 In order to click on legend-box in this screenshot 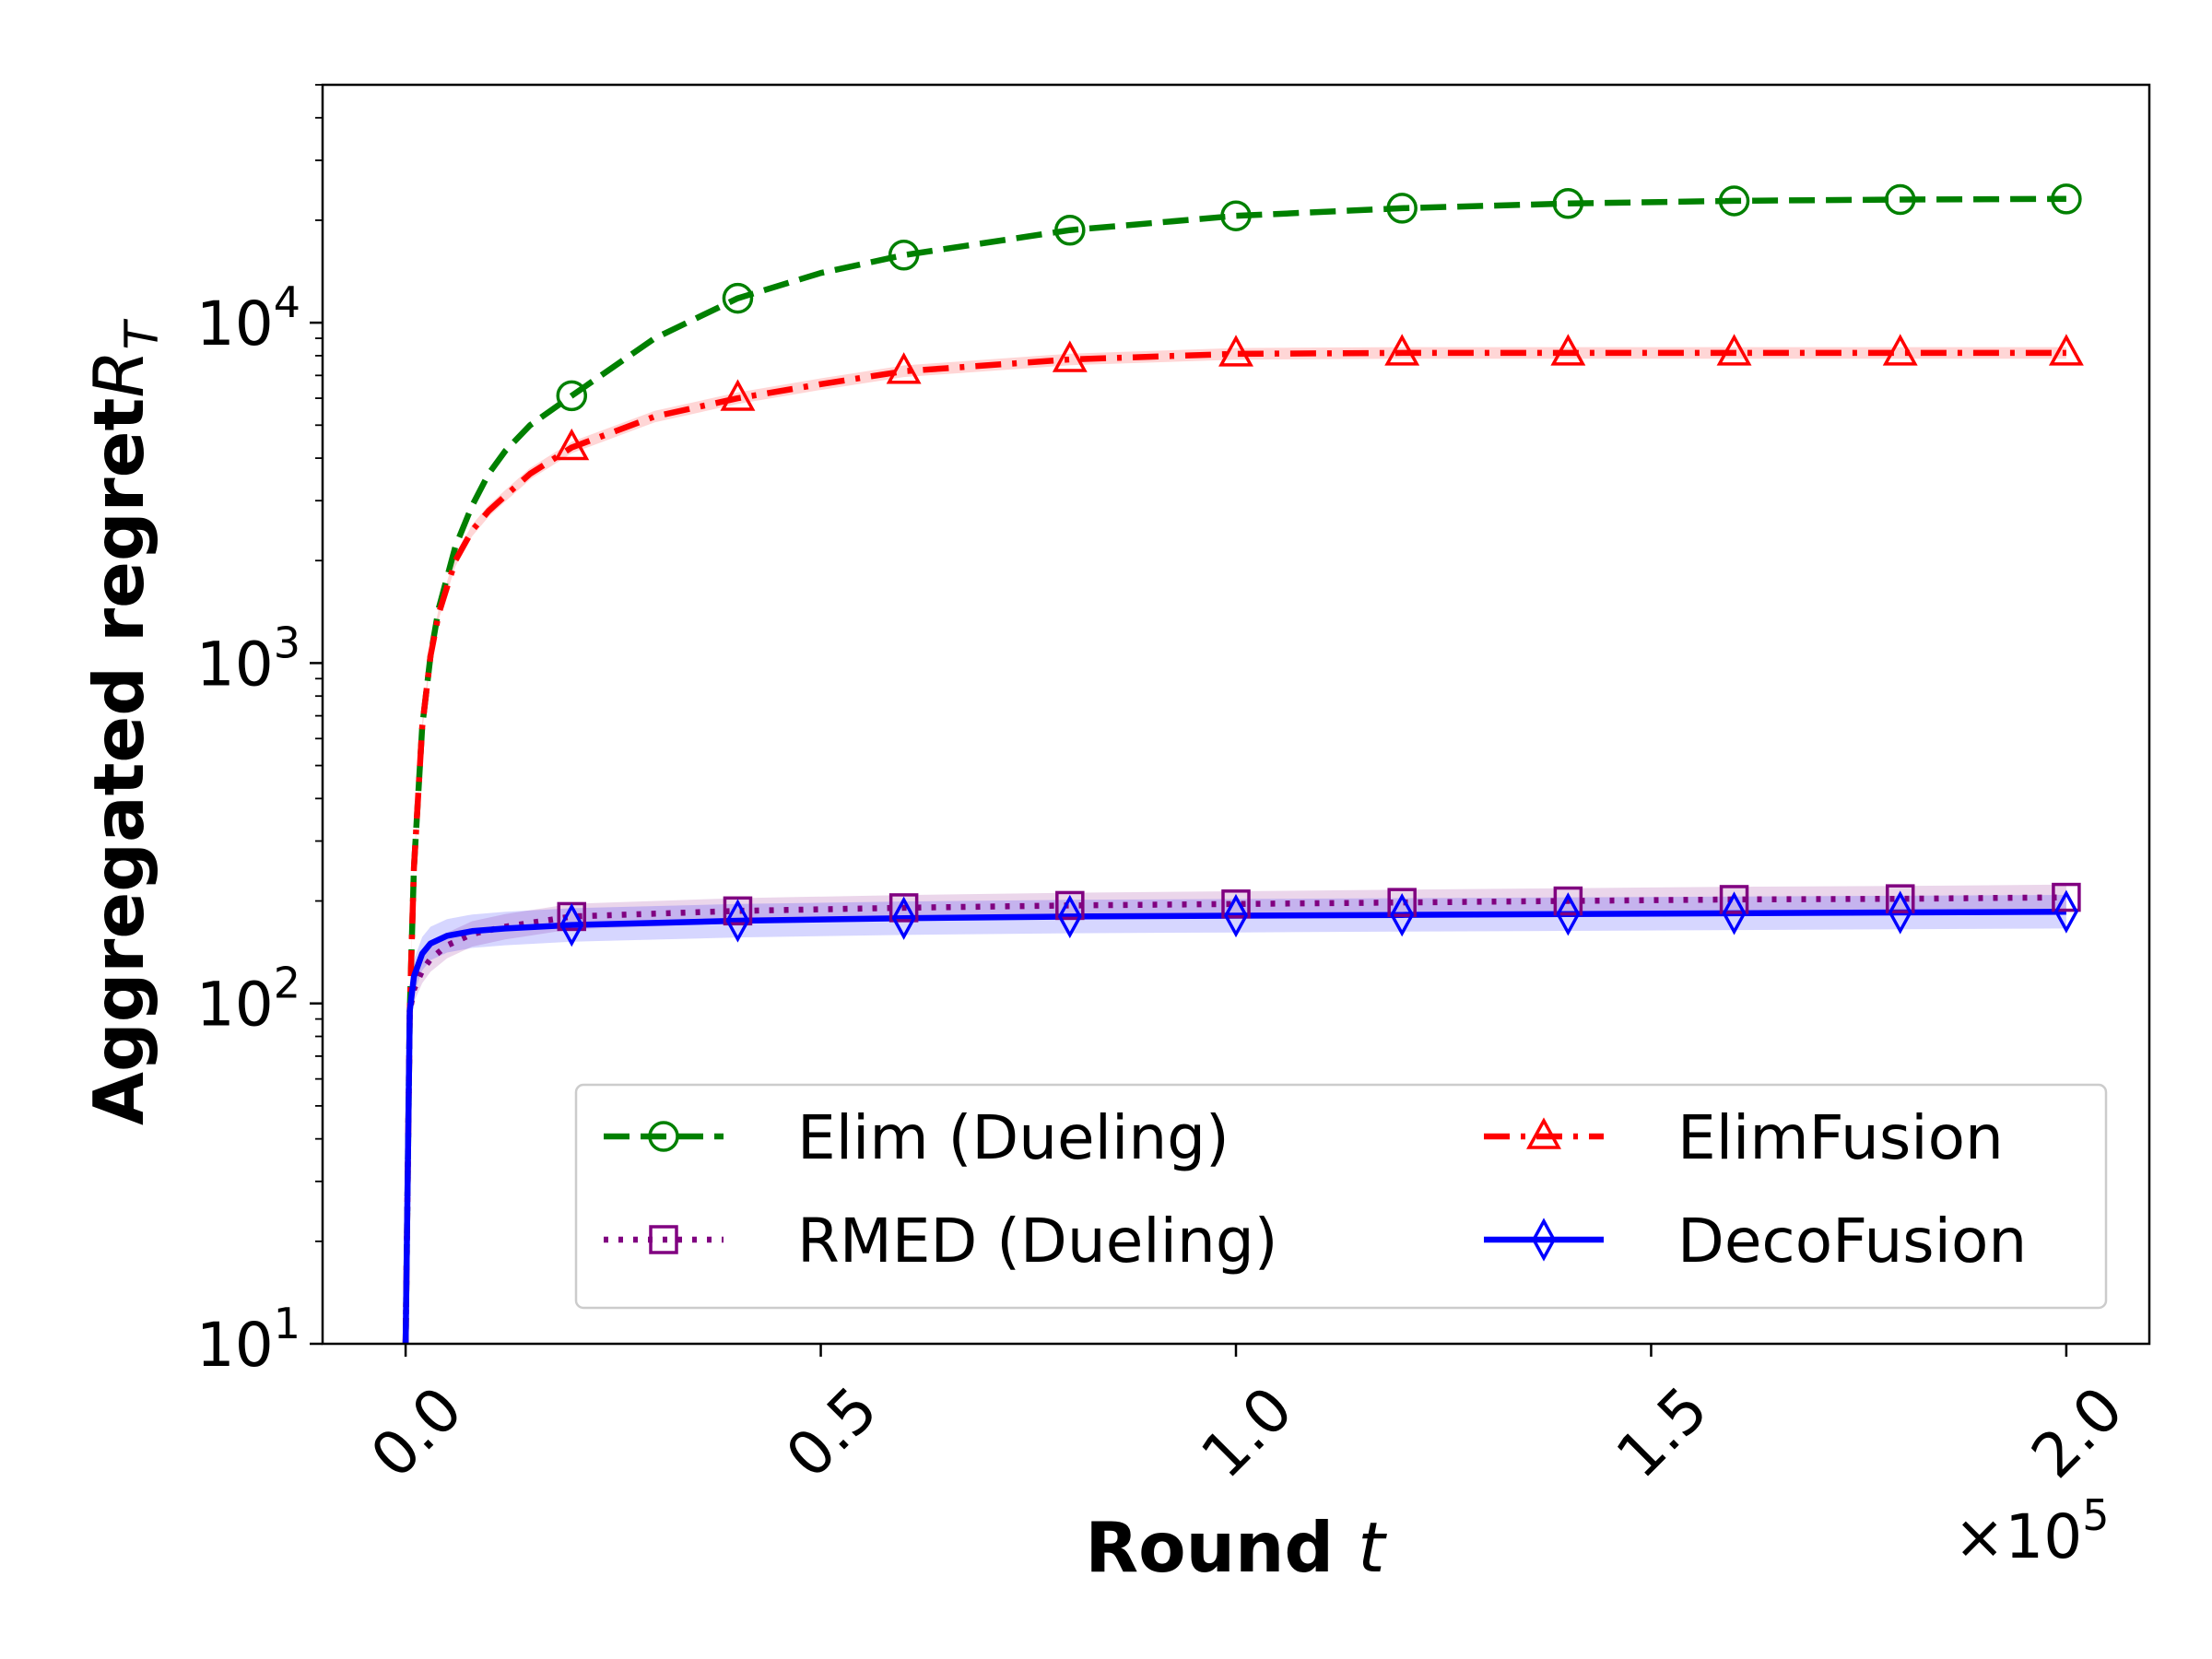, I will do `click(1341, 1196)`.